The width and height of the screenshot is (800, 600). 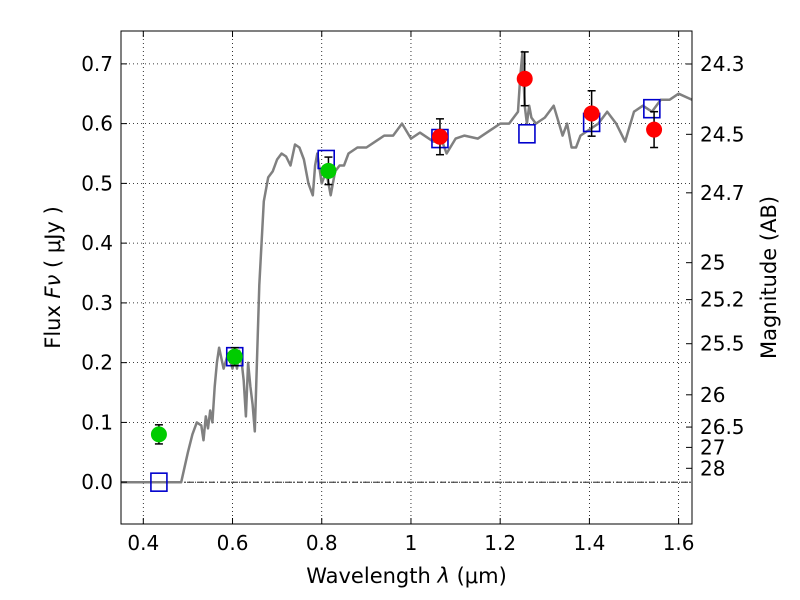 I want to click on y-tick-label: 0.6, so click(x=97, y=124).